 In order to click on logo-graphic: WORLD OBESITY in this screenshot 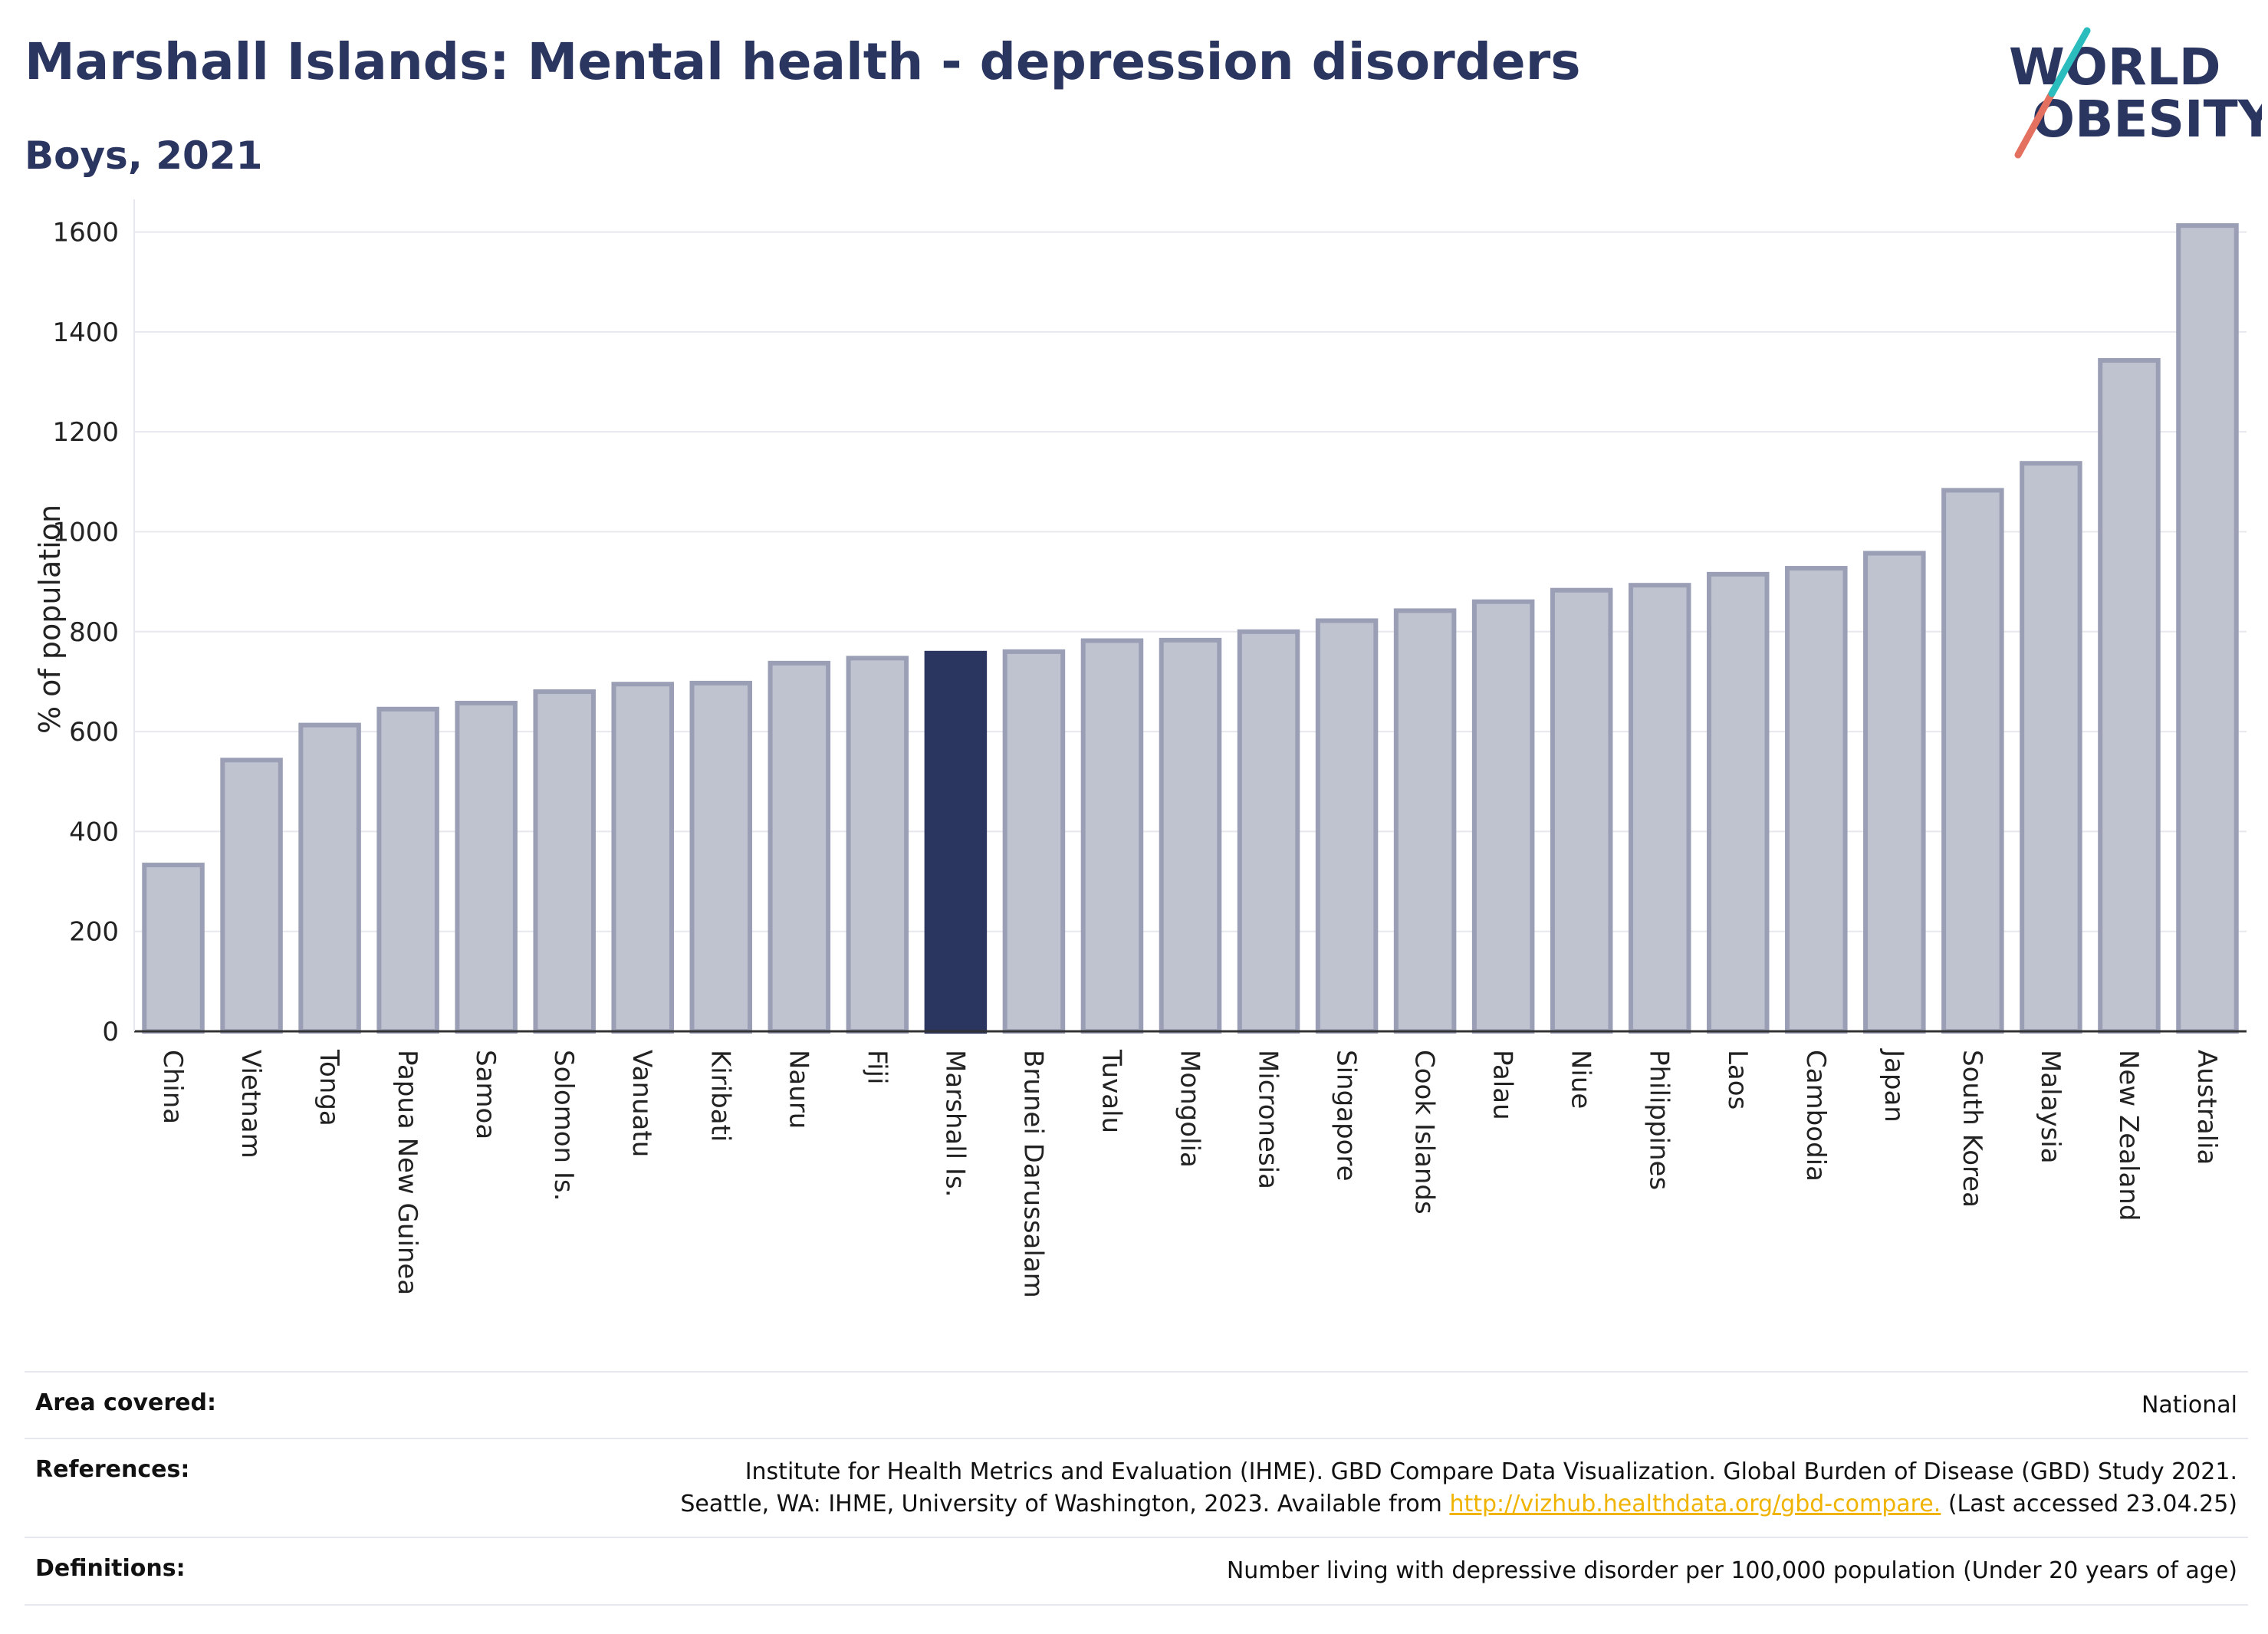, I will do `click(2138, 93)`.